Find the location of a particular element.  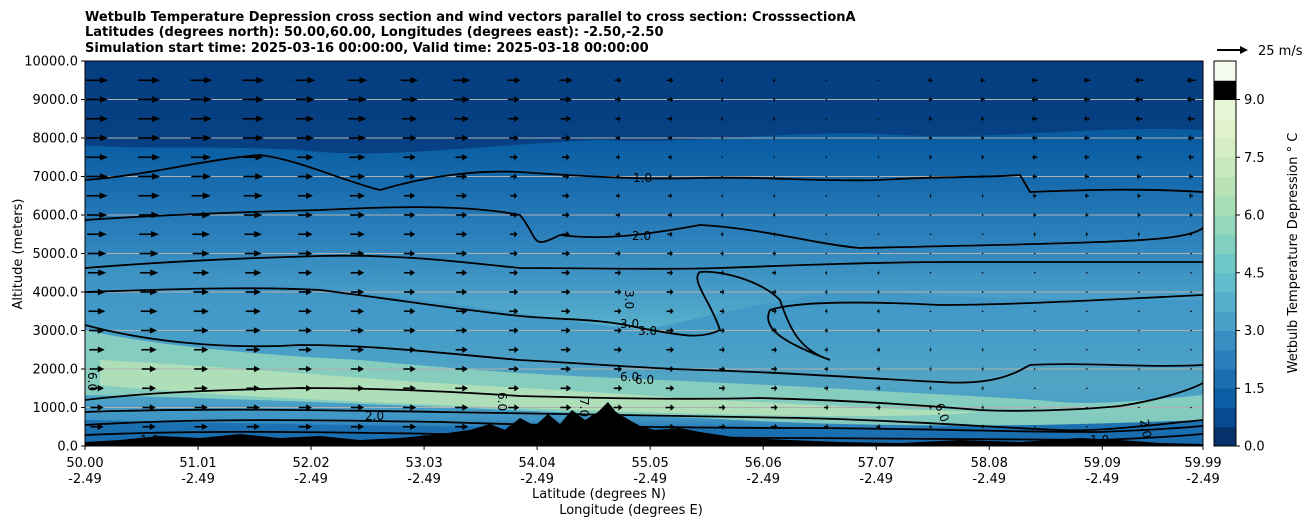

colorbar-frame is located at coordinates (1225, 253).